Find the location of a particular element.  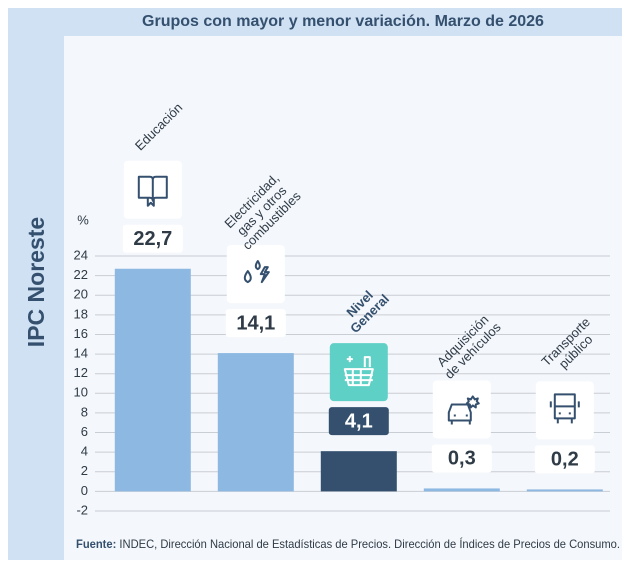

value-label: 14,1 is located at coordinates (255, 323).